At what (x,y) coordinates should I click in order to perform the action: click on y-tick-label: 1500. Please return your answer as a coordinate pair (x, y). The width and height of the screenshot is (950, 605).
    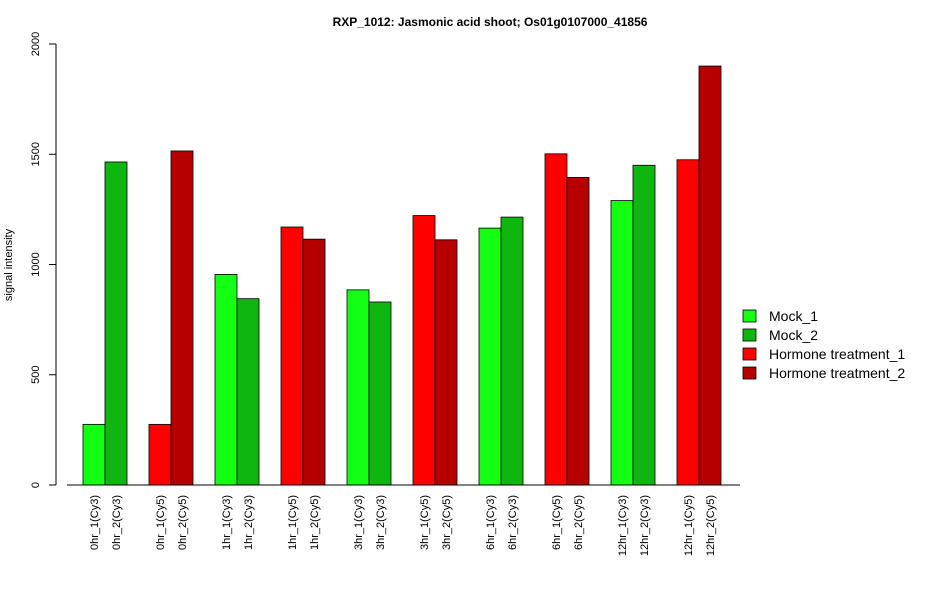
    Looking at the image, I should click on (36, 154).